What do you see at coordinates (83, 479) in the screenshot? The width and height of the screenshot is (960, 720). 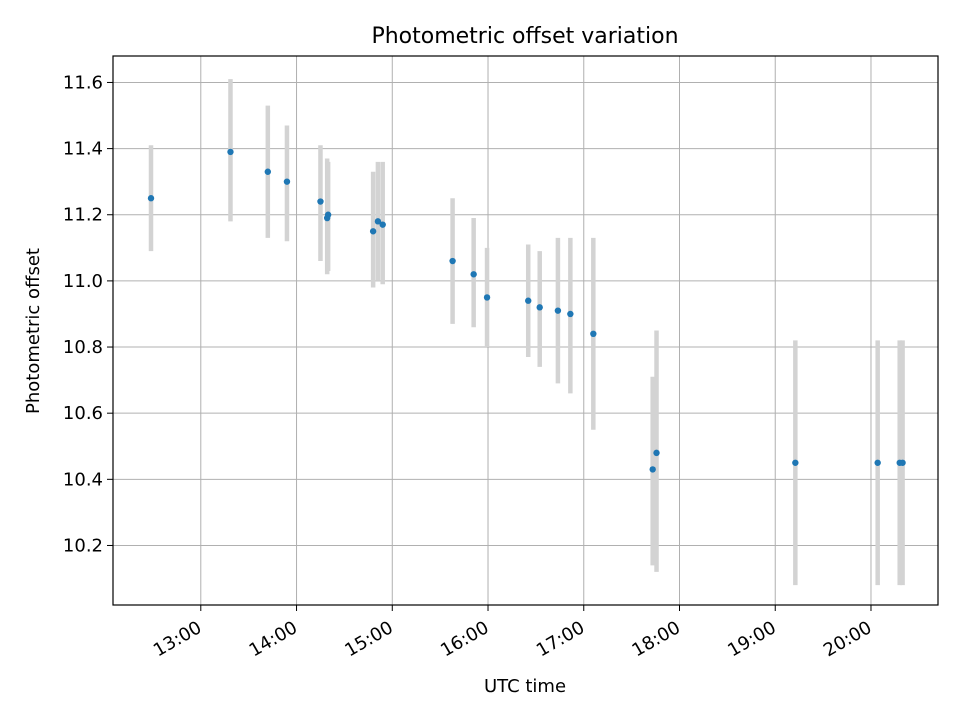 I see `y-tick-label: 10.4` at bounding box center [83, 479].